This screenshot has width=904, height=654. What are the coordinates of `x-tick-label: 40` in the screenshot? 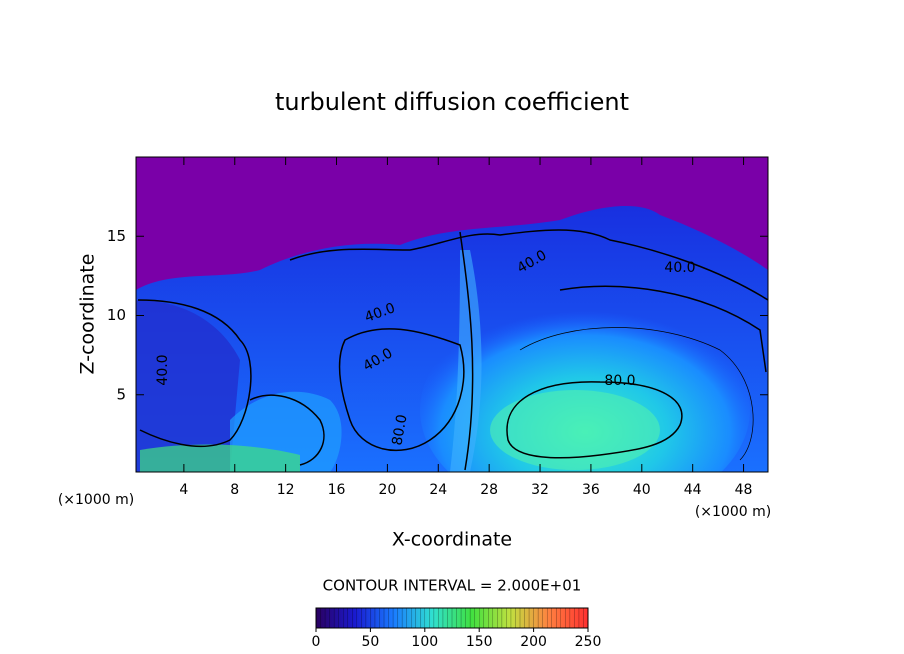 It's located at (642, 490).